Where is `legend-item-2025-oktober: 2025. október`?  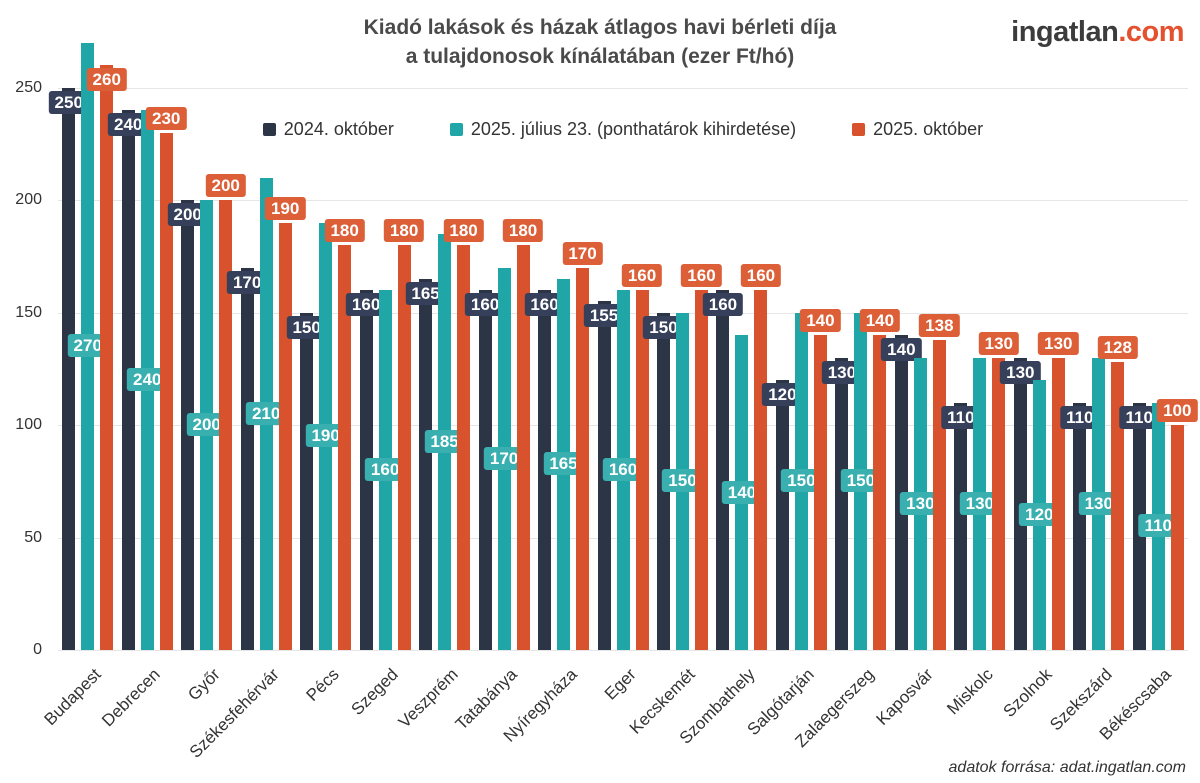
legend-item-2025-oktober: 2025. október is located at coordinates (917, 129).